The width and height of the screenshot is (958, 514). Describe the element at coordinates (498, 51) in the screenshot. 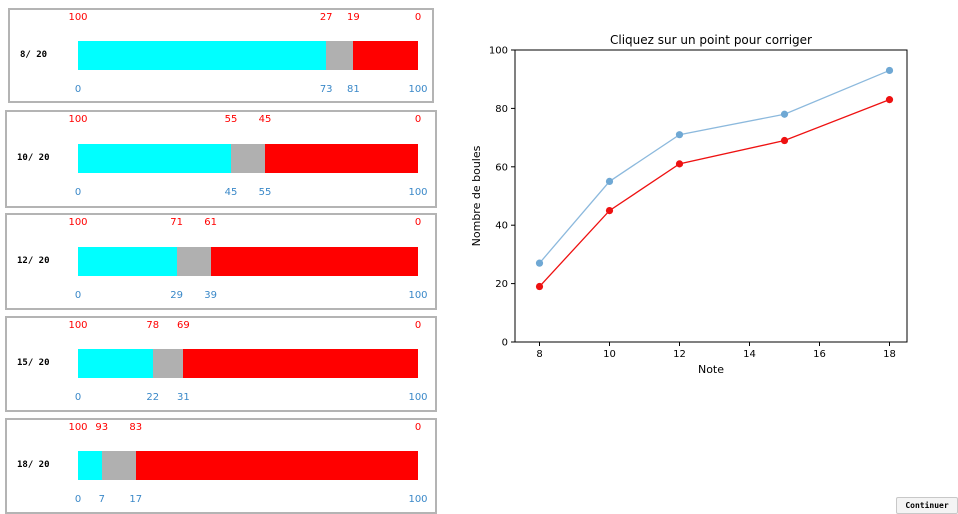

I see `y-tick-label: 100` at that location.